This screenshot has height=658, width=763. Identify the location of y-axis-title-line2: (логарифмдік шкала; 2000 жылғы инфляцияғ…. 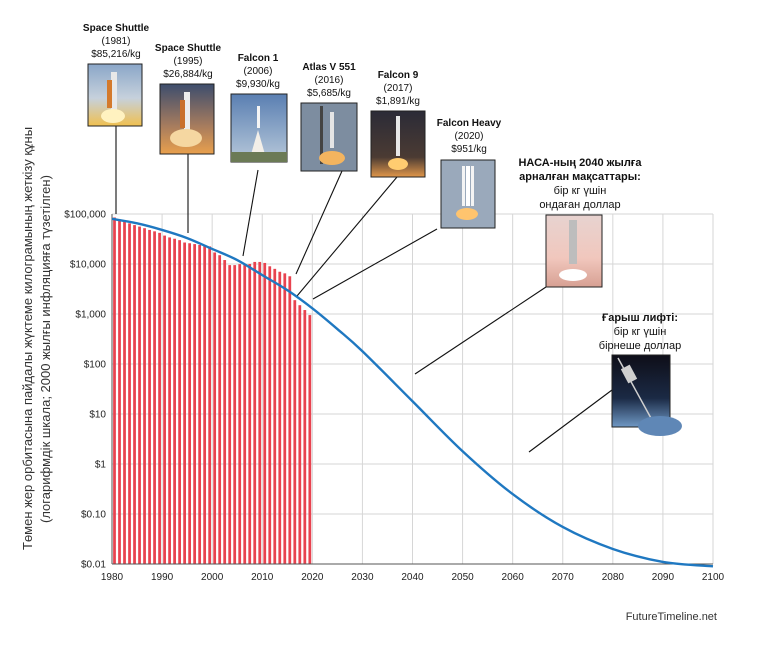
(45, 349).